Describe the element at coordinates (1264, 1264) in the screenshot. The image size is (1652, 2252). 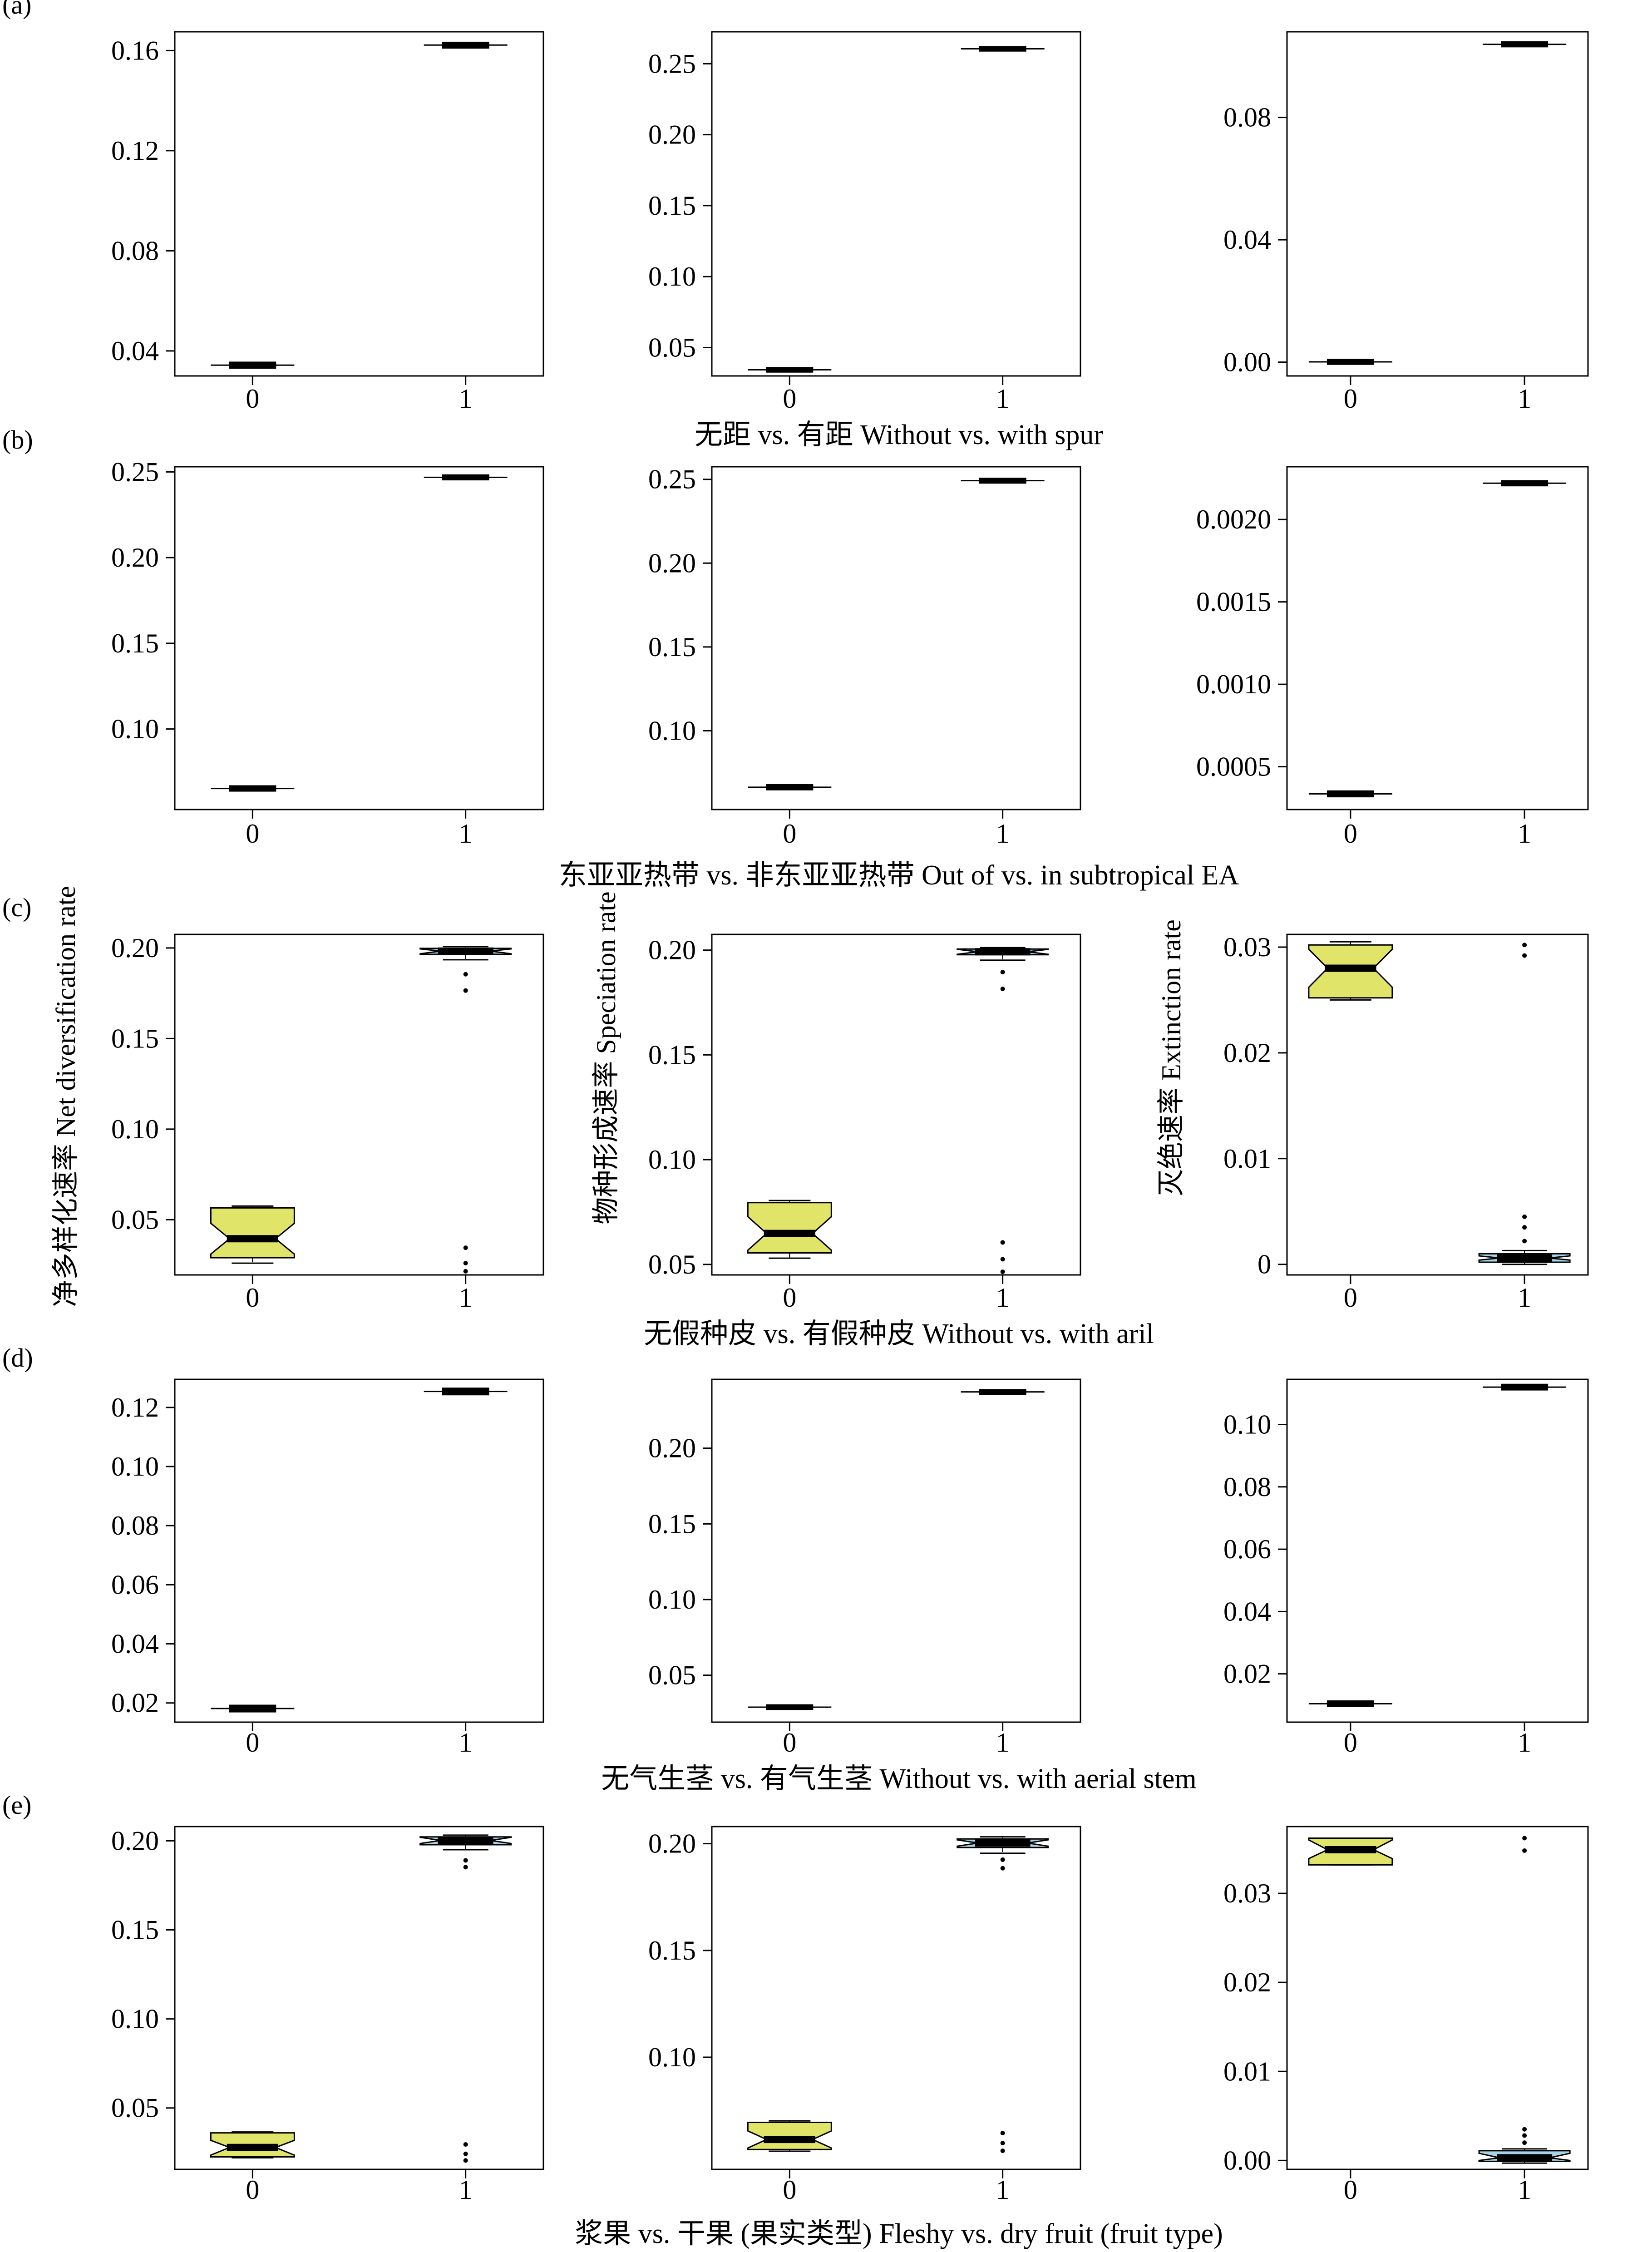
I see `y-tick-label: 0` at that location.